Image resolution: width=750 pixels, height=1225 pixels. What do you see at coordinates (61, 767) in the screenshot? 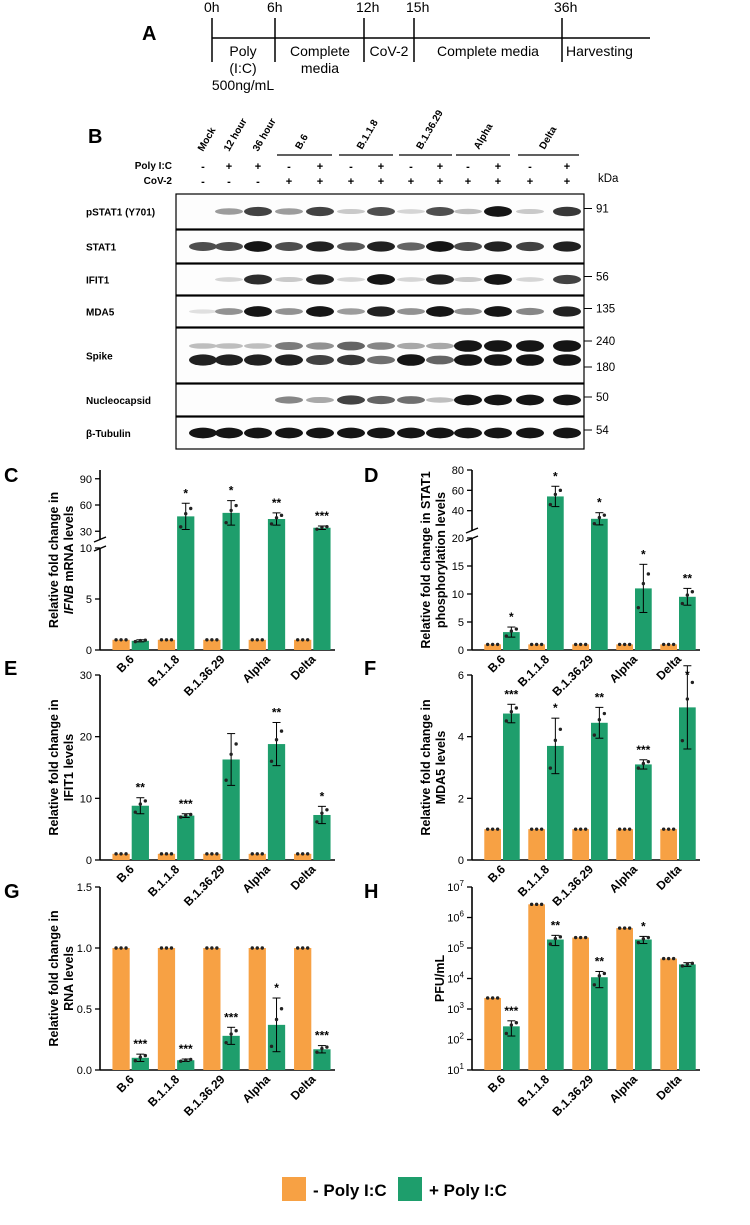
I see `y-axis-label: Relative fold change inIFIT1 levels` at bounding box center [61, 767].